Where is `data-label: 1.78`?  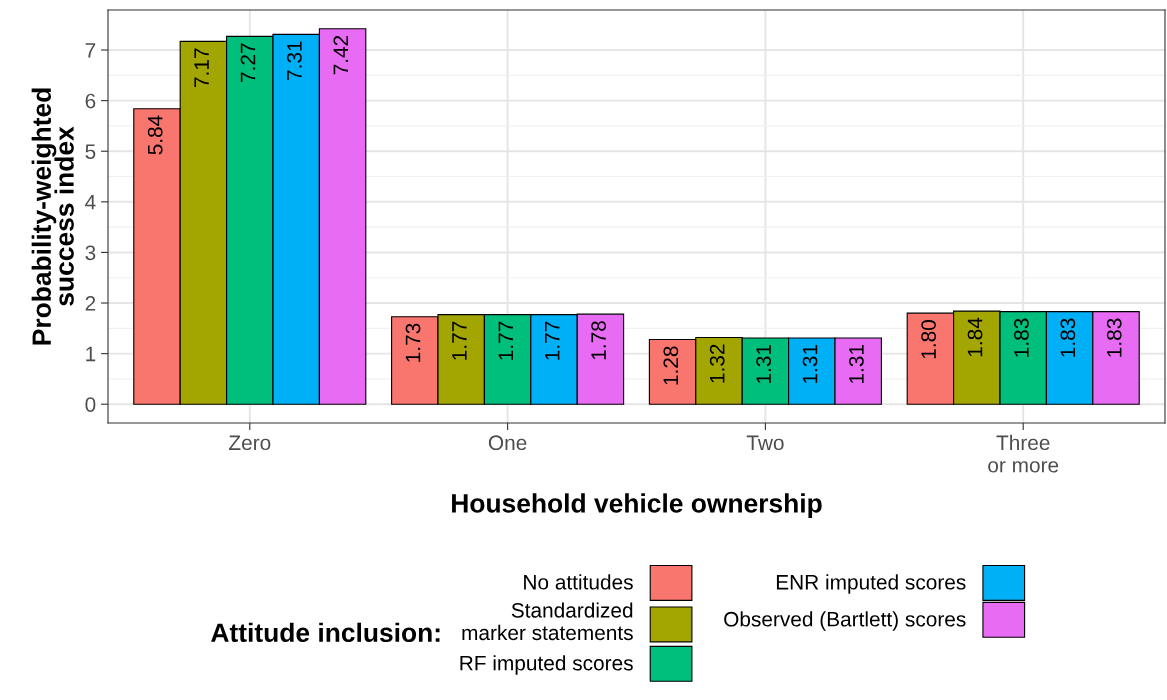
data-label: 1.78 is located at coordinates (598, 340).